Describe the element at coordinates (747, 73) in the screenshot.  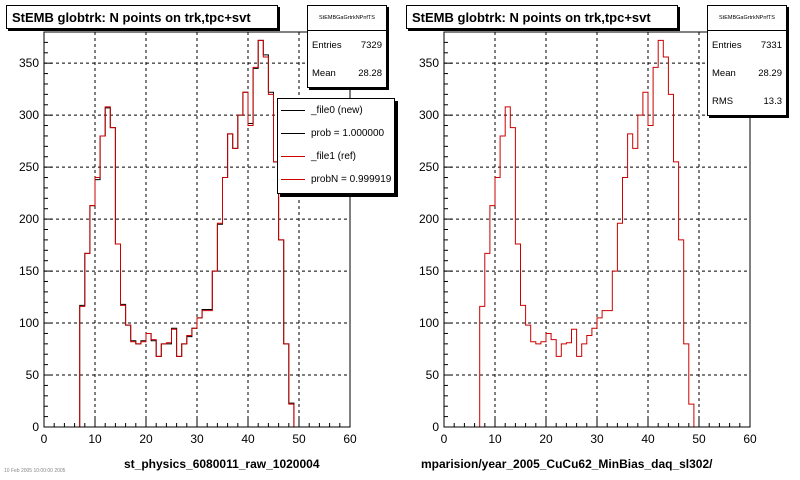
I see `stats-mean-row: Mean 28.29` at that location.